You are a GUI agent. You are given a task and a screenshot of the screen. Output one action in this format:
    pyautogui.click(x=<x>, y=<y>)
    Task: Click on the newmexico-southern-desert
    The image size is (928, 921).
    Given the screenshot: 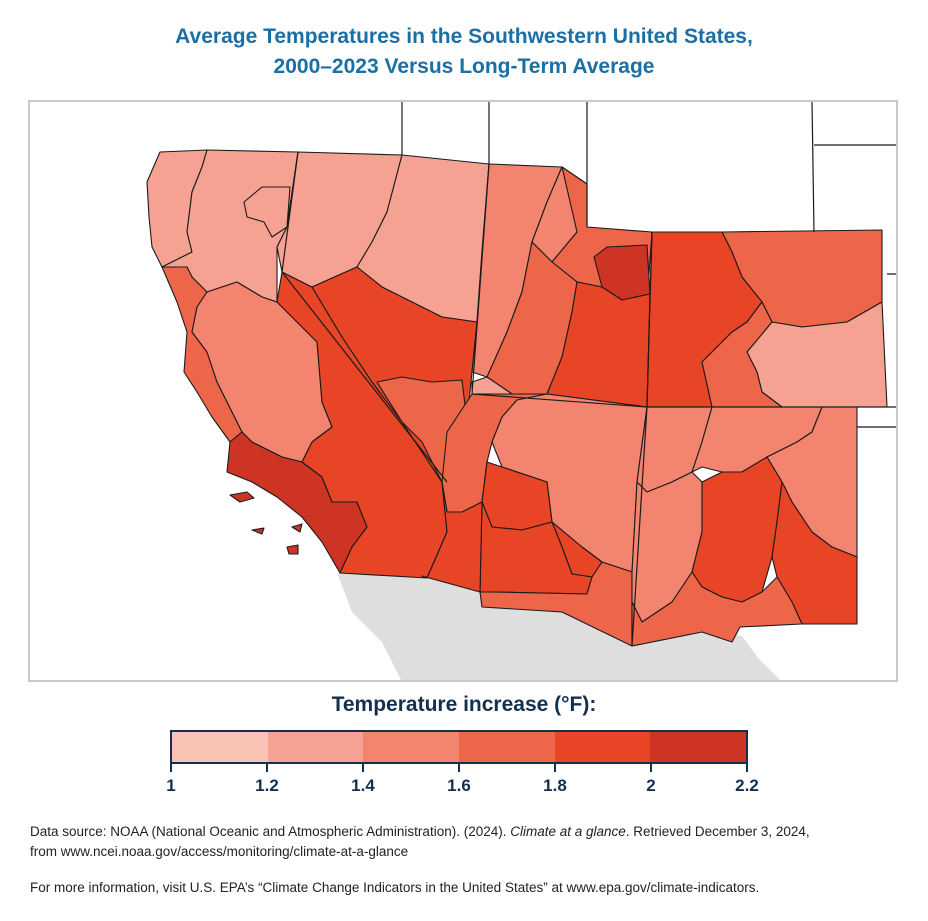 What is the action you would take?
    pyautogui.click(x=717, y=609)
    